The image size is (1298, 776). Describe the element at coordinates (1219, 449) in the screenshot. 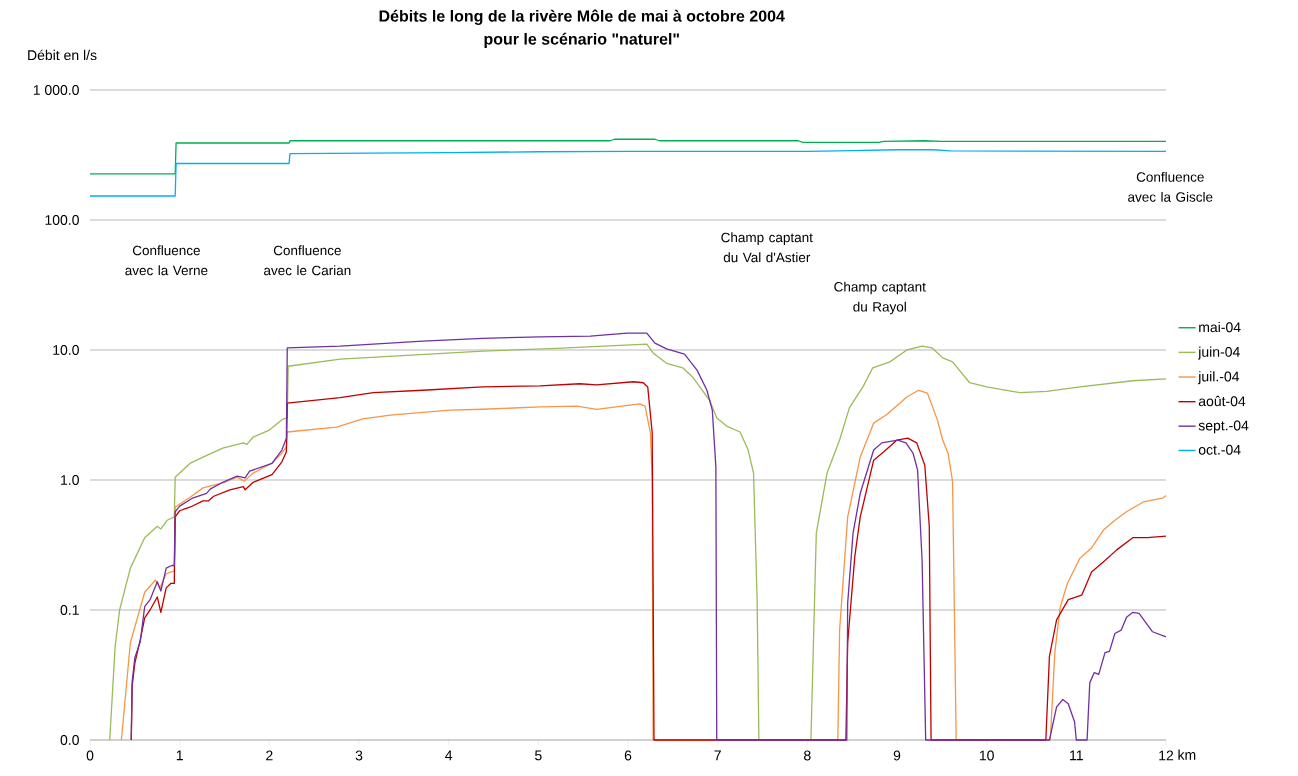

I see `legend-label: oct.-04` at that location.